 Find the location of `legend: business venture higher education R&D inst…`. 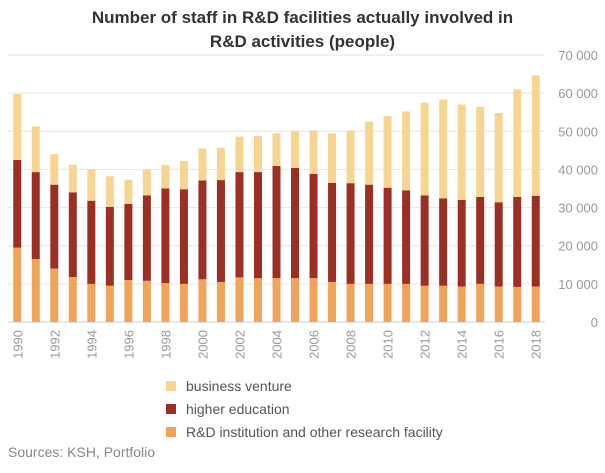

legend: business venture higher education R&D inst… is located at coordinates (304, 408).